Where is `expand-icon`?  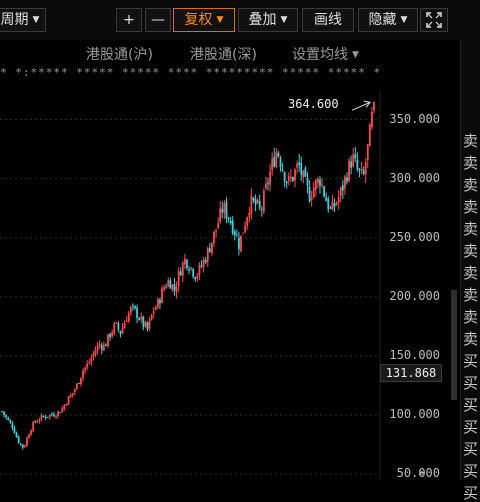 expand-icon is located at coordinates (434, 20).